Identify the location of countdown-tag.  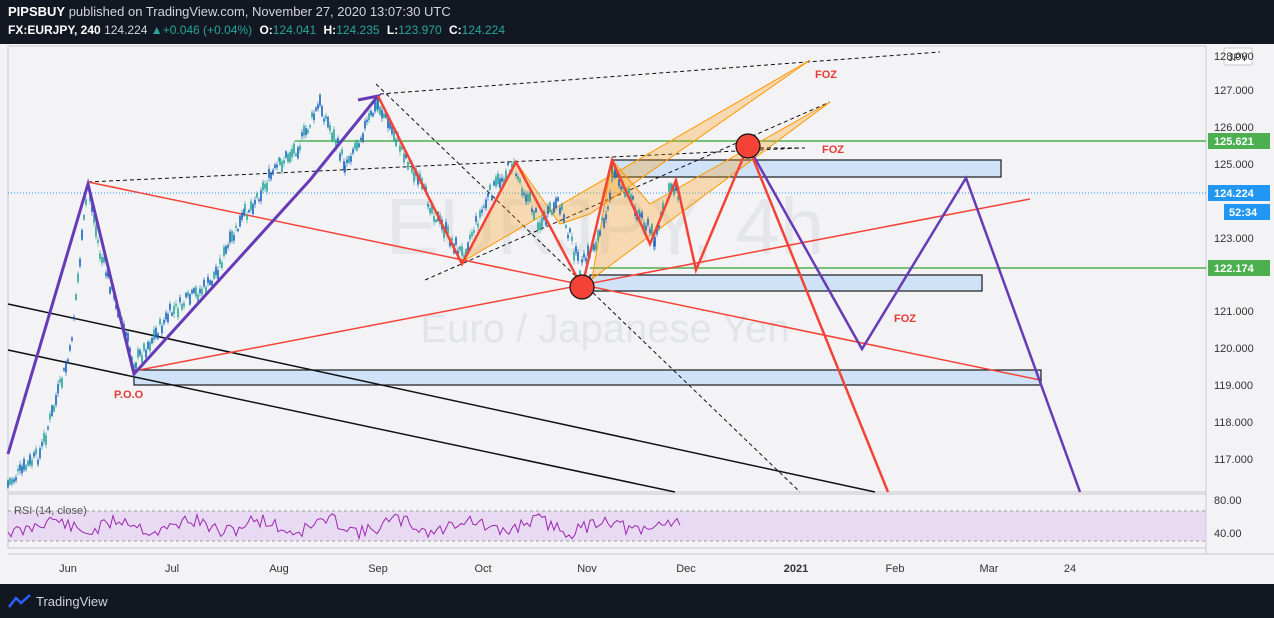
(1247, 212).